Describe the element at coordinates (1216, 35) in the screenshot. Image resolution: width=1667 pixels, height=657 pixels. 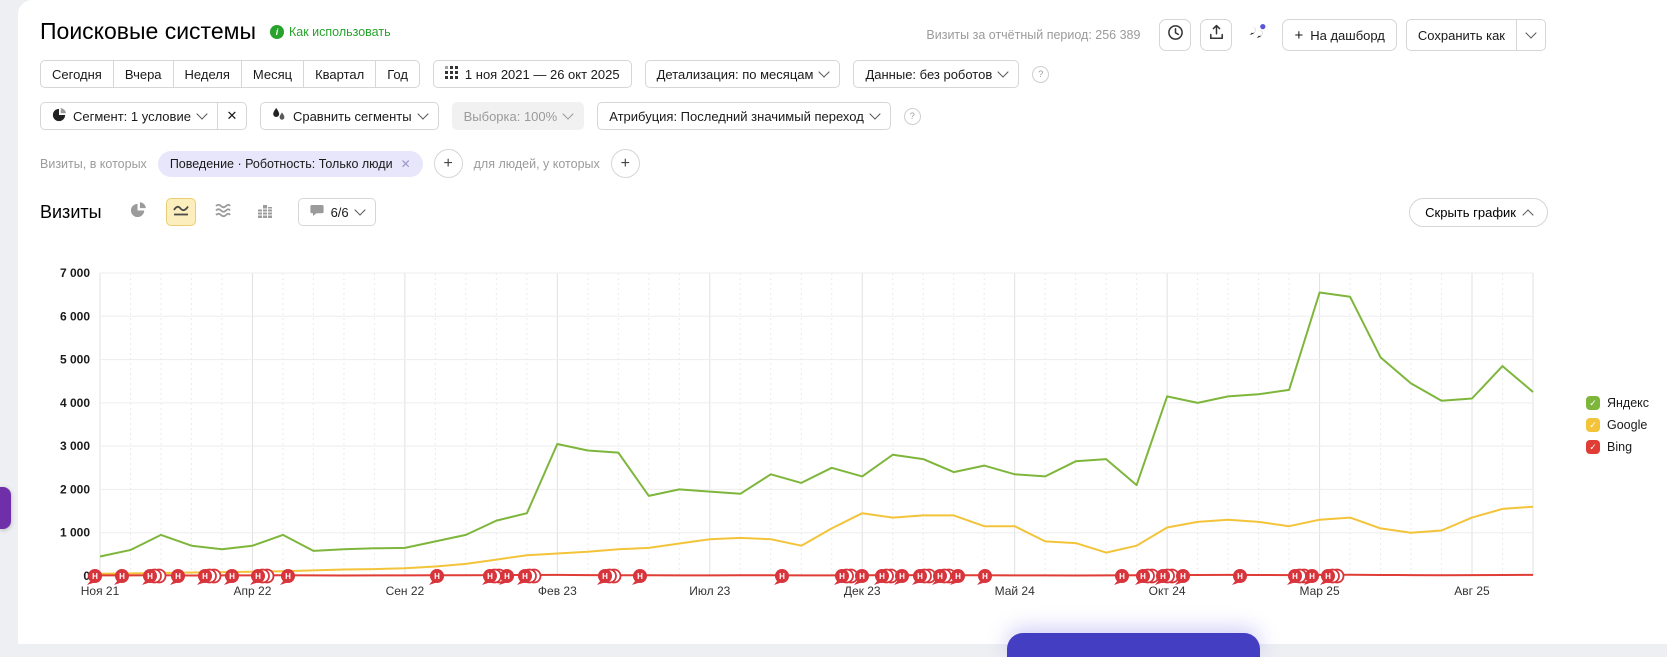
I see `export-button` at that location.